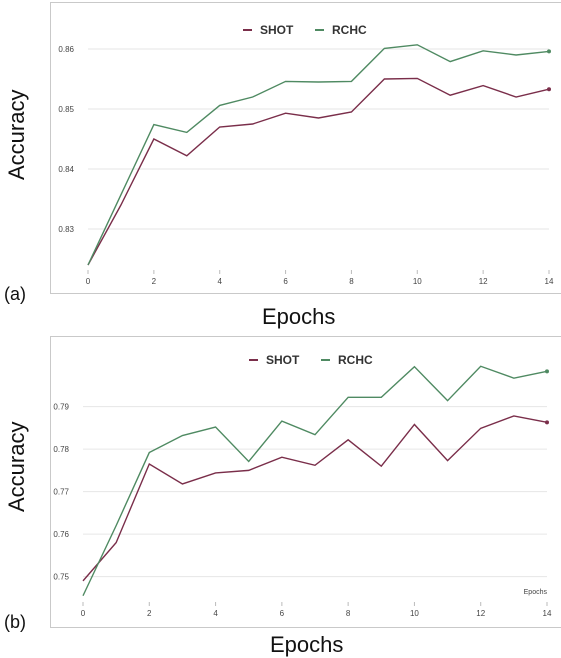  Describe the element at coordinates (154, 281) in the screenshot. I see `x-tick-label-a: 2` at that location.